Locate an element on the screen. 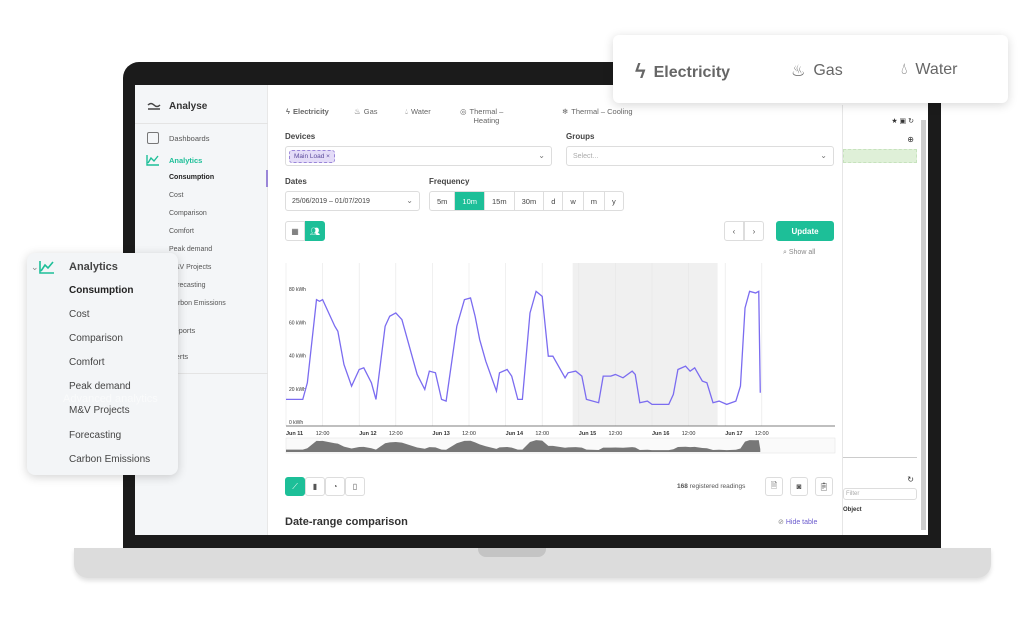  sidebar-sub-consumption: Consumption is located at coordinates (192, 177).